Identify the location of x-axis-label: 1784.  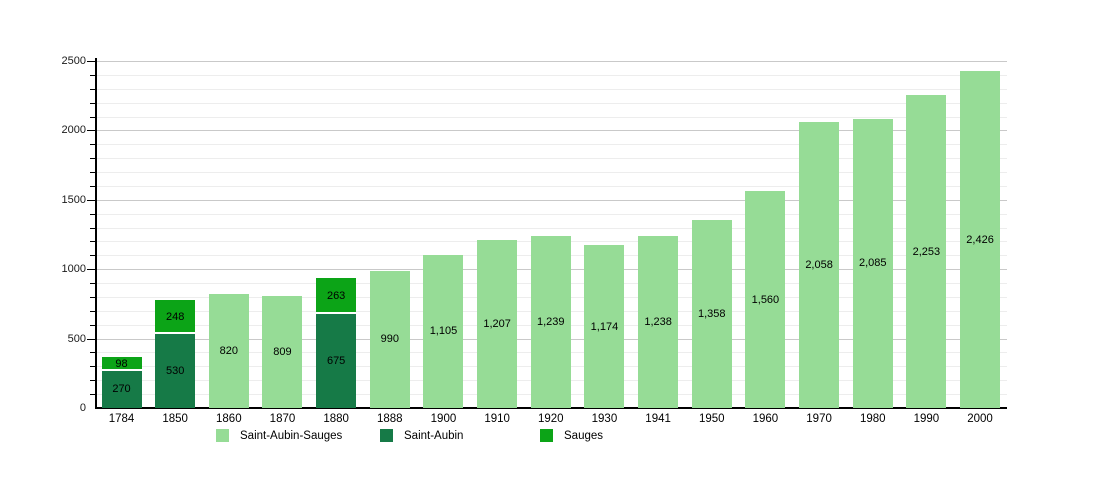
(121, 419).